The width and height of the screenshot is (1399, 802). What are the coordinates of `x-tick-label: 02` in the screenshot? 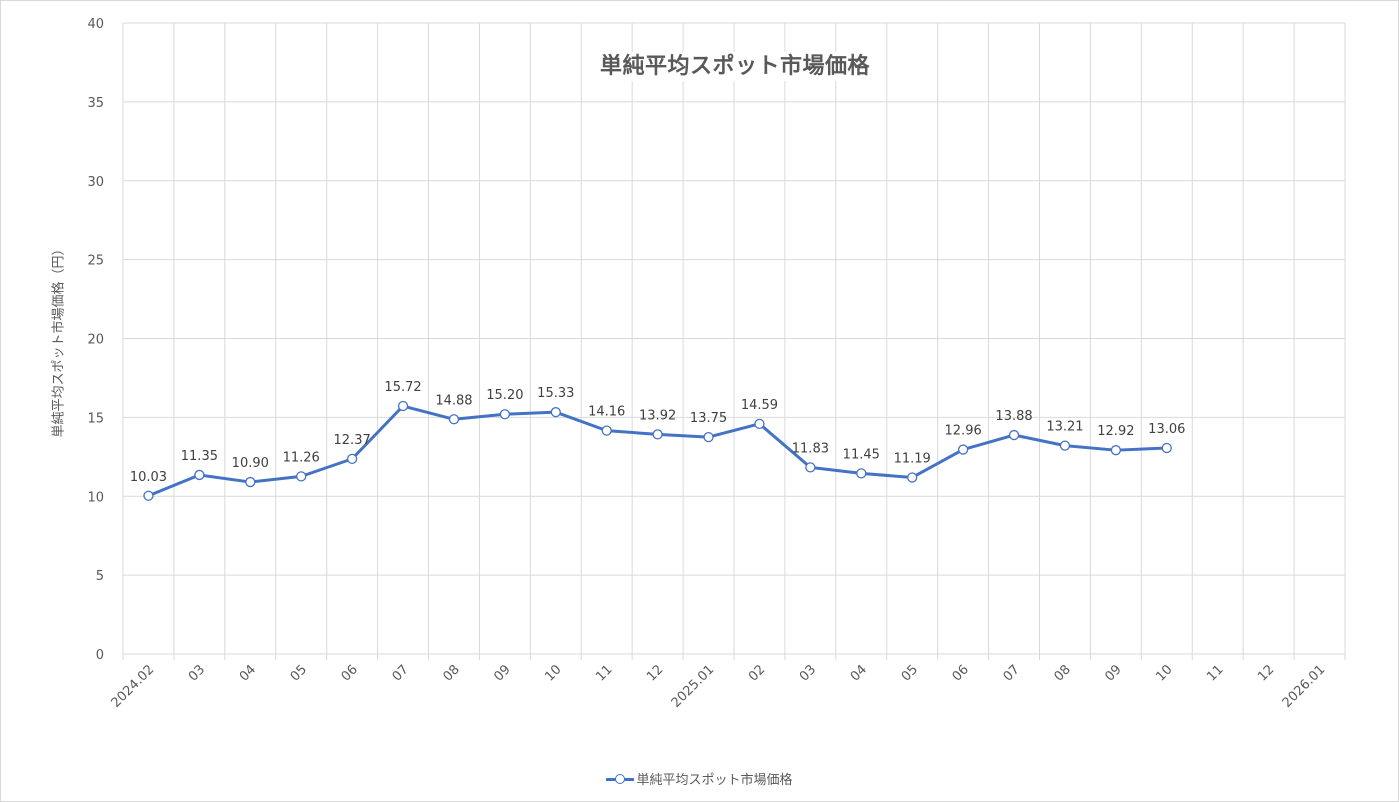 It's located at (757, 673).